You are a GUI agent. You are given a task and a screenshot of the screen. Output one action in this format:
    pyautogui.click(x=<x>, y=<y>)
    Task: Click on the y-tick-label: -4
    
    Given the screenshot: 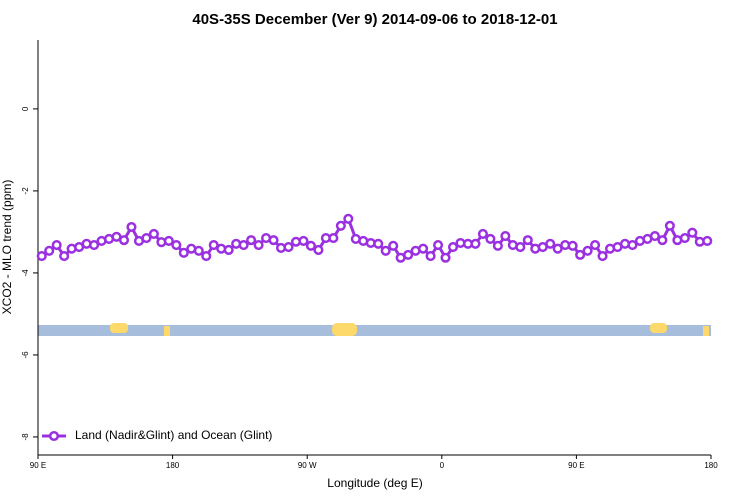 What is the action you would take?
    pyautogui.click(x=25, y=273)
    